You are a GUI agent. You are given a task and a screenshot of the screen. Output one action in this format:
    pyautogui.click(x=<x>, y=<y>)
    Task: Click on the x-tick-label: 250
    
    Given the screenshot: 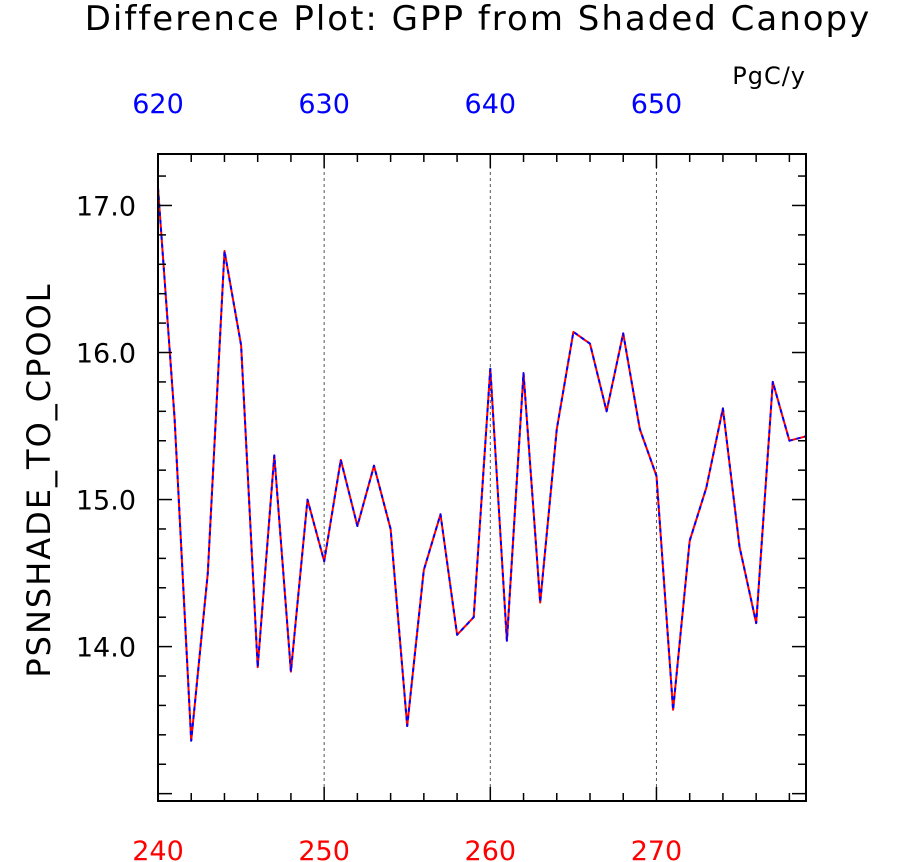 What is the action you would take?
    pyautogui.click(x=324, y=849)
    